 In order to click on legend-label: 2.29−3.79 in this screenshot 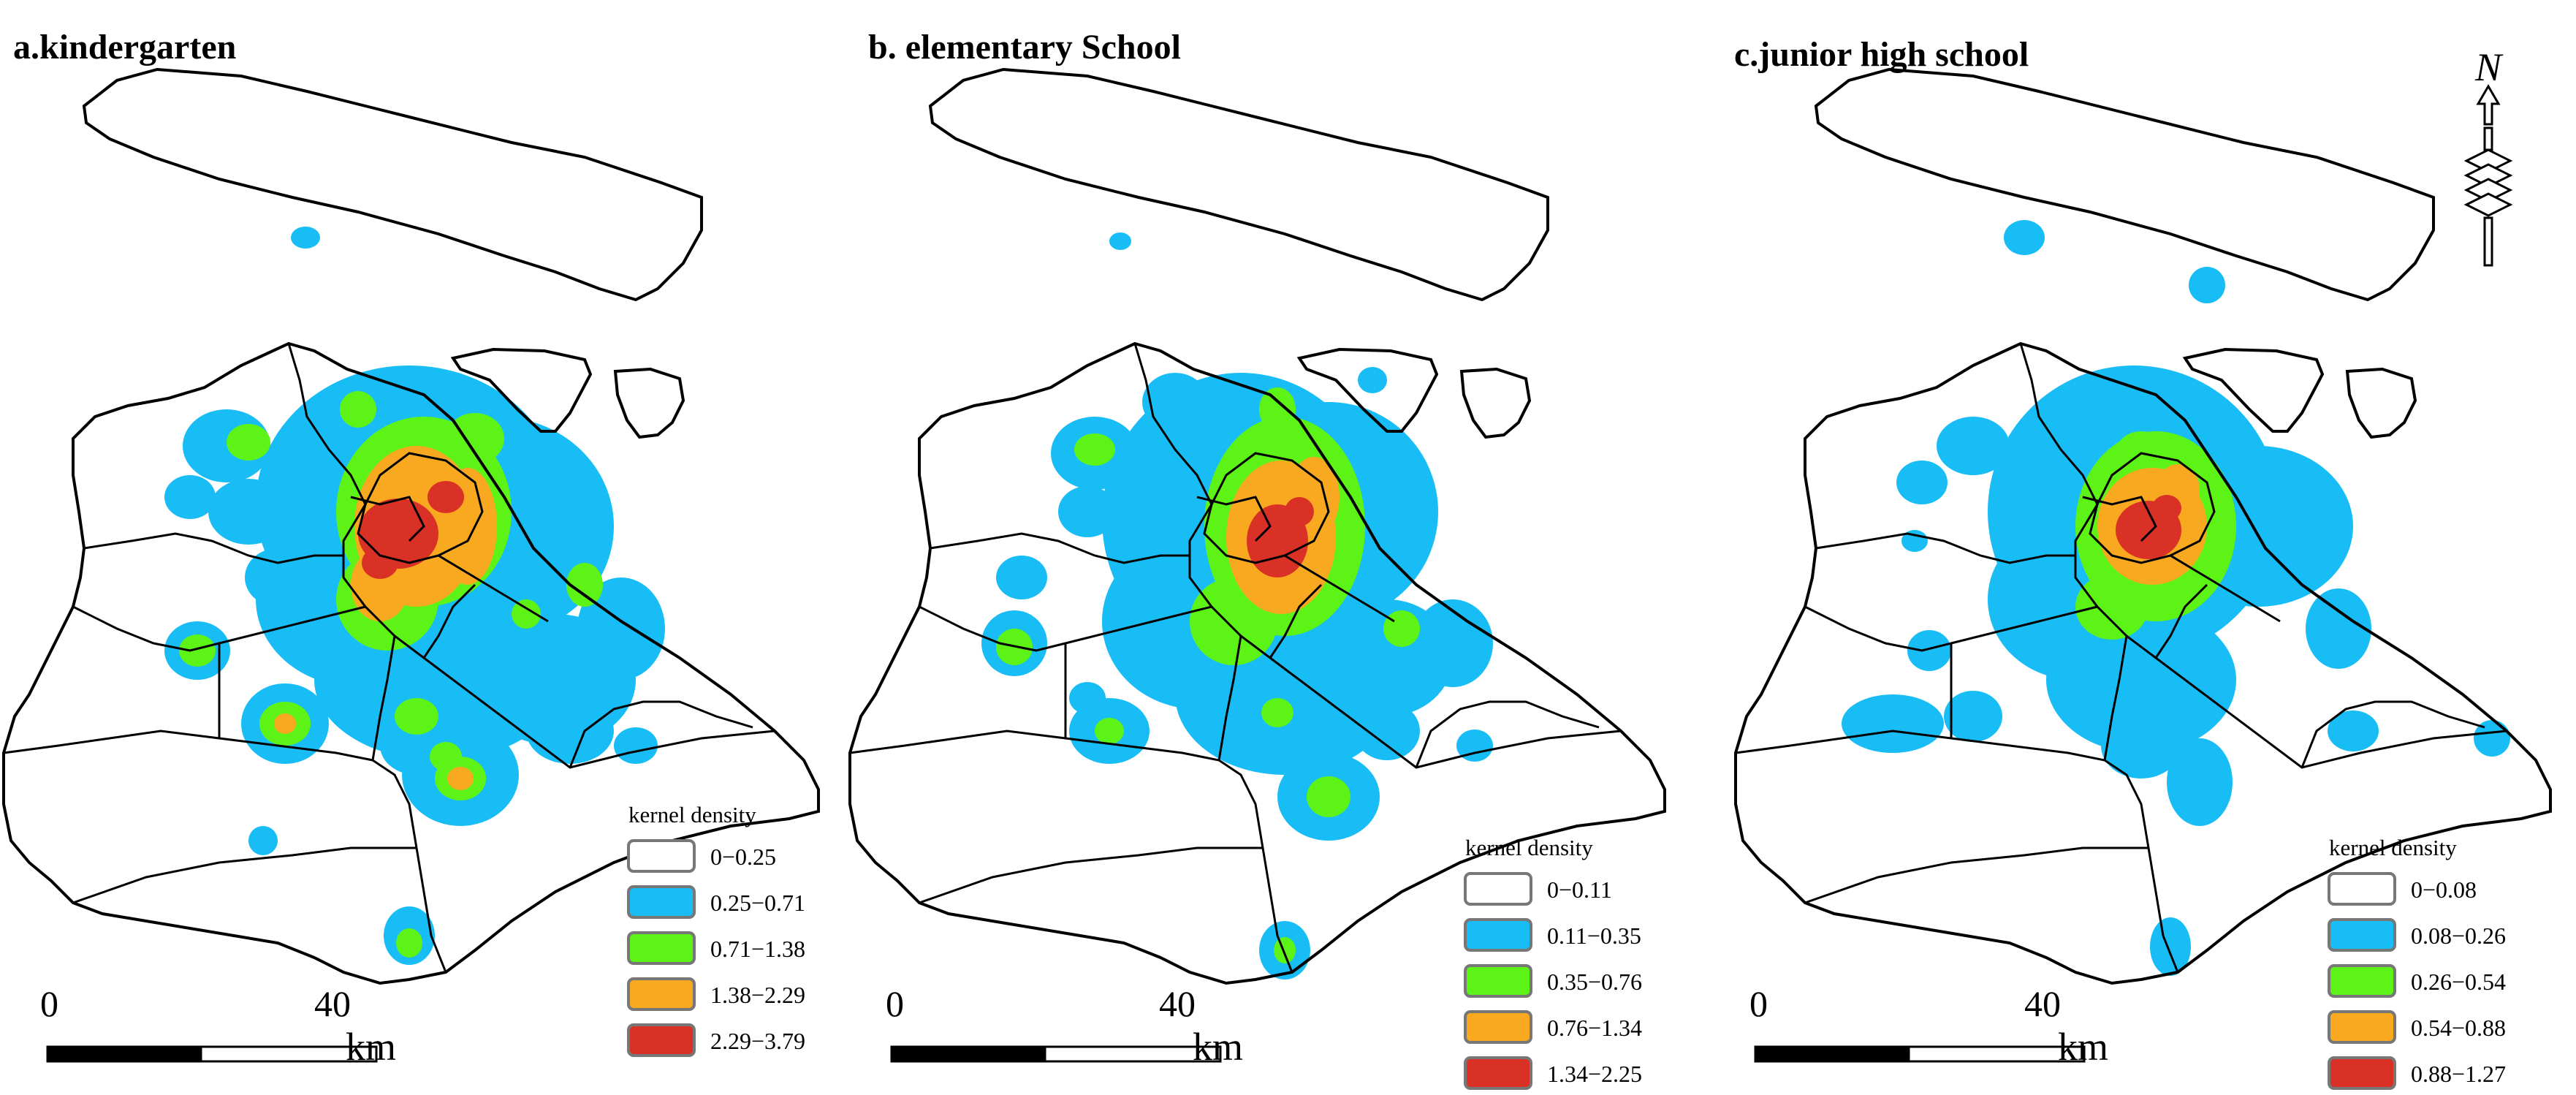, I will do `click(757, 1041)`.